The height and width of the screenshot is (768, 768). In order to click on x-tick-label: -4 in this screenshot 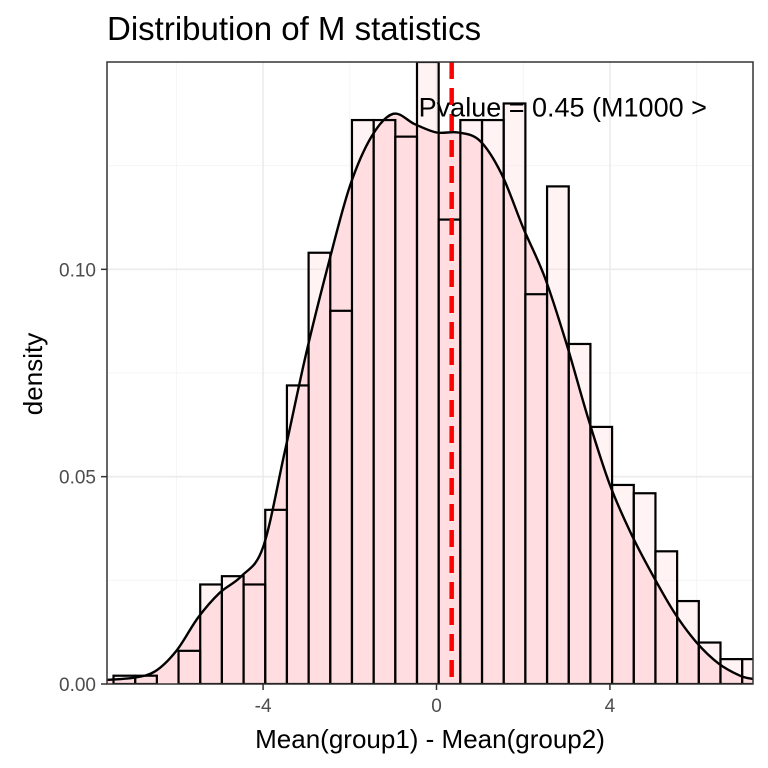, I will do `click(263, 706)`.